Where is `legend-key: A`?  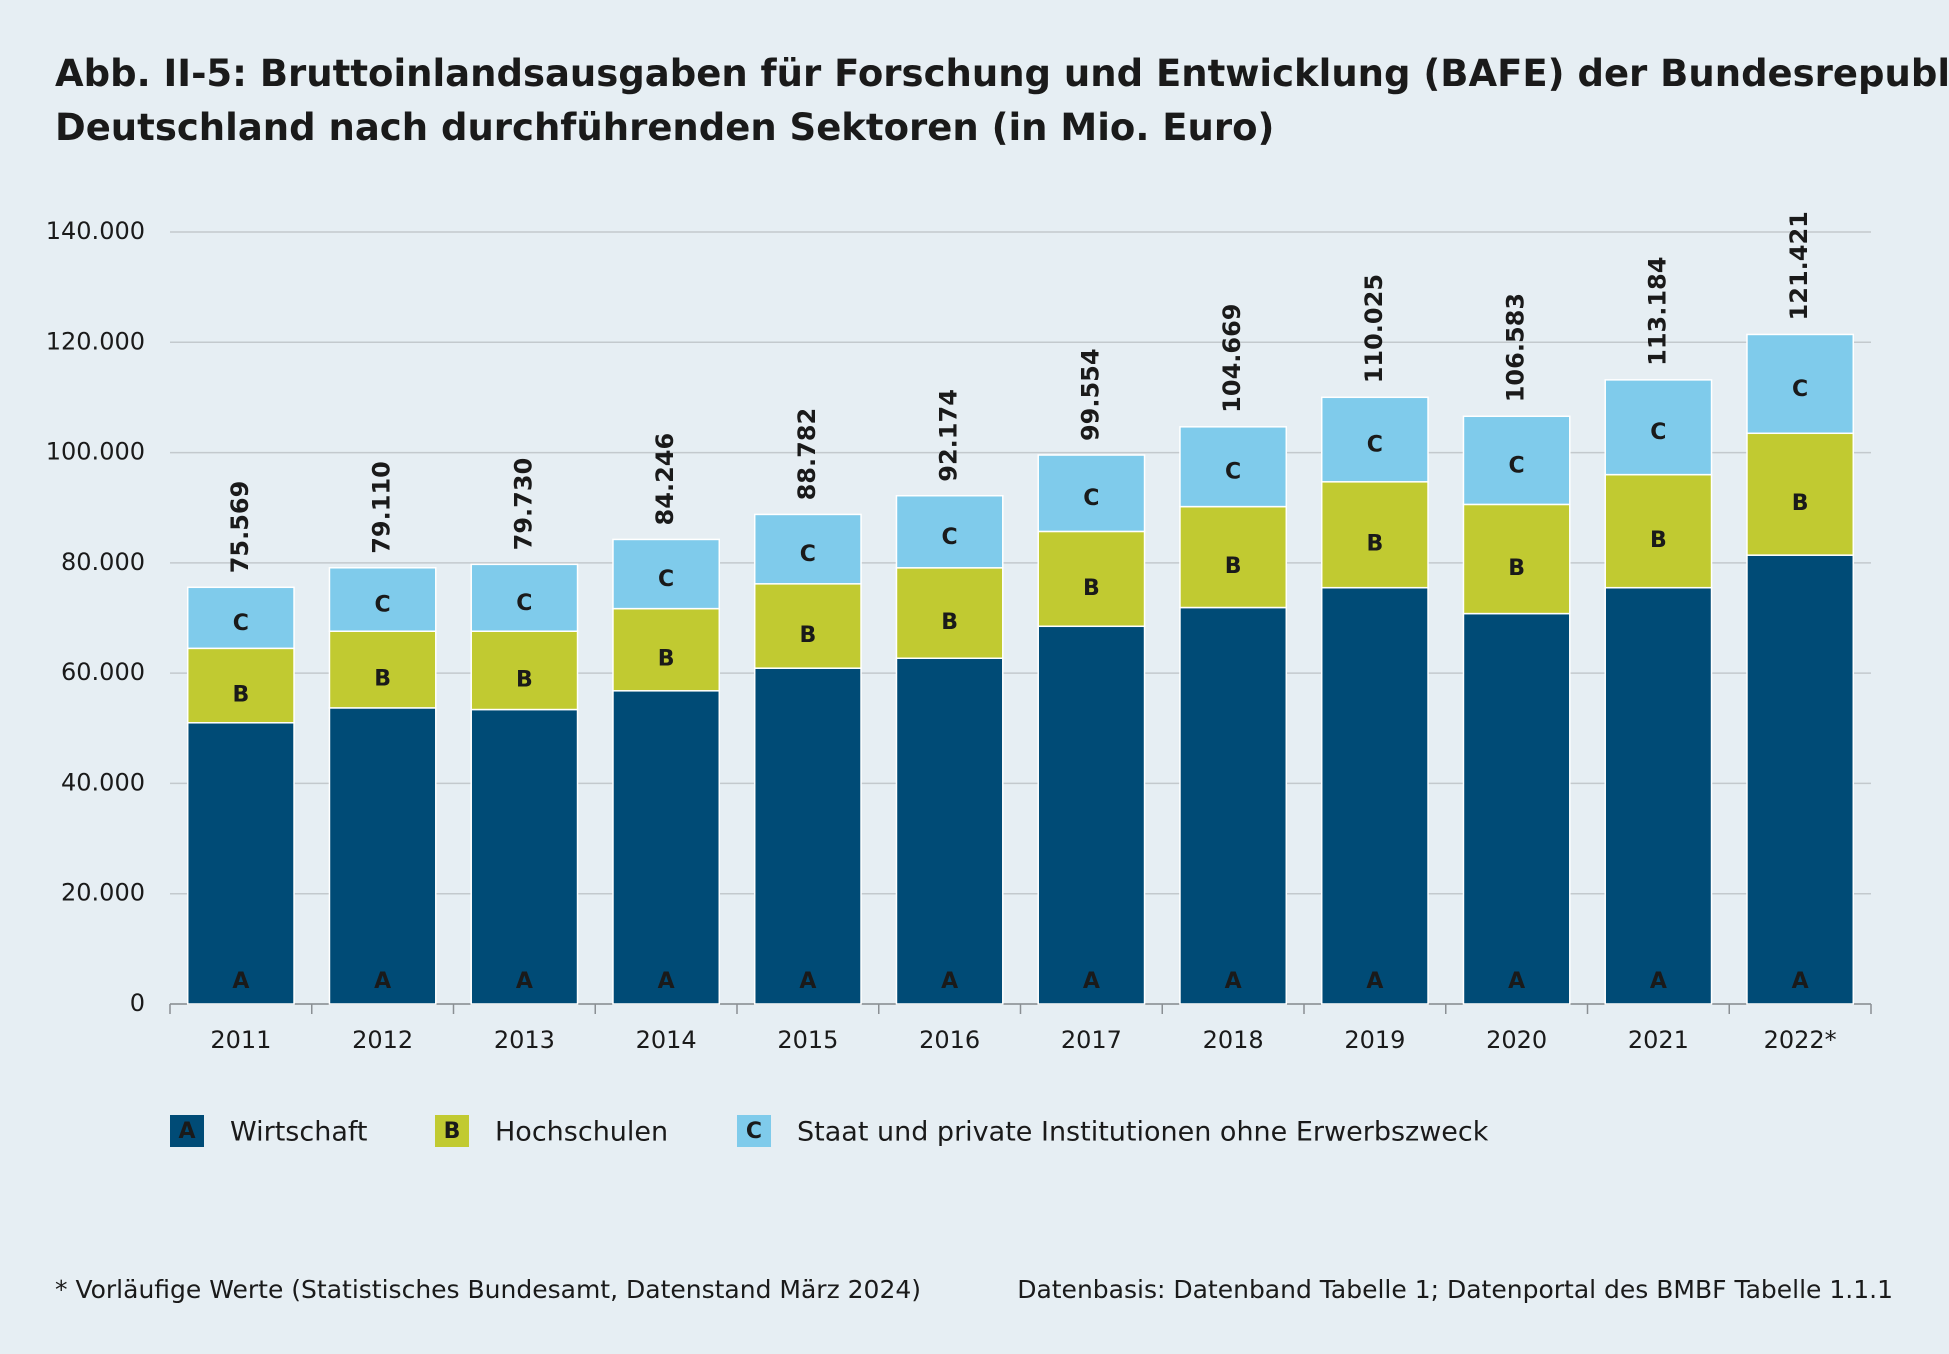
legend-key: A is located at coordinates (186, 1131).